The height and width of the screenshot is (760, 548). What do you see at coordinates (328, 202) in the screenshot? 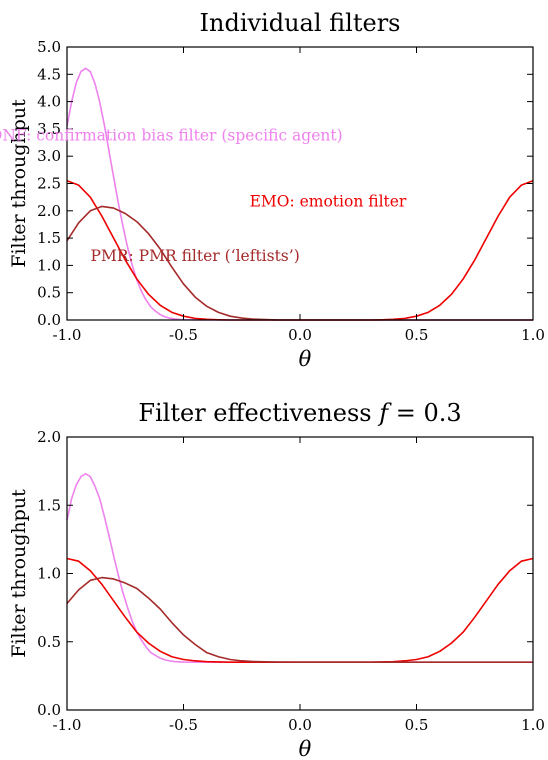
I see `series-annotation: EMO: emotion filter` at bounding box center [328, 202].